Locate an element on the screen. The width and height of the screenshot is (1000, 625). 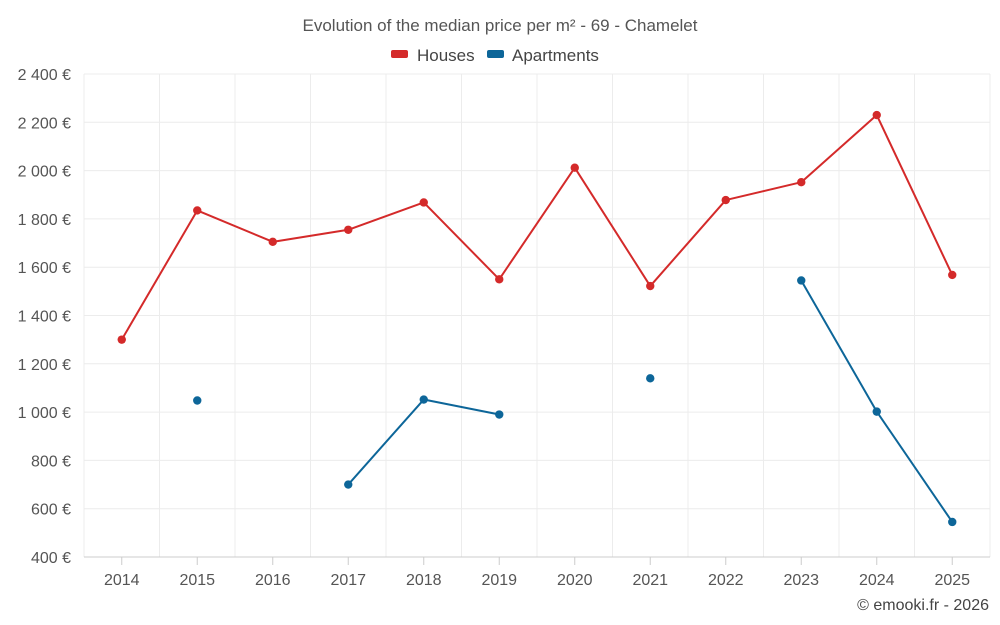
y-tick-label: 1 000 € is located at coordinates (44, 413).